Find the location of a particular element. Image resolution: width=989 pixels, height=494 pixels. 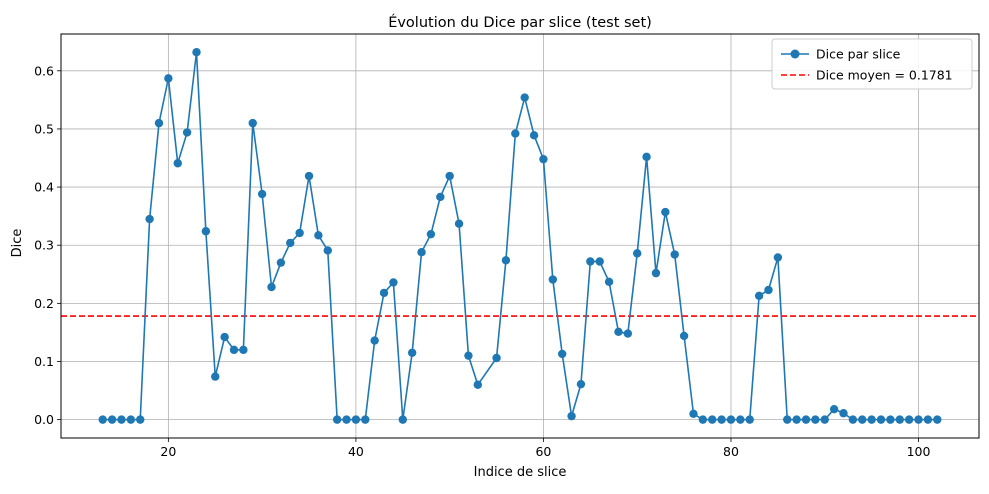

legend-mean-label: Dice moyen = 0.1781 is located at coordinates (884, 75).